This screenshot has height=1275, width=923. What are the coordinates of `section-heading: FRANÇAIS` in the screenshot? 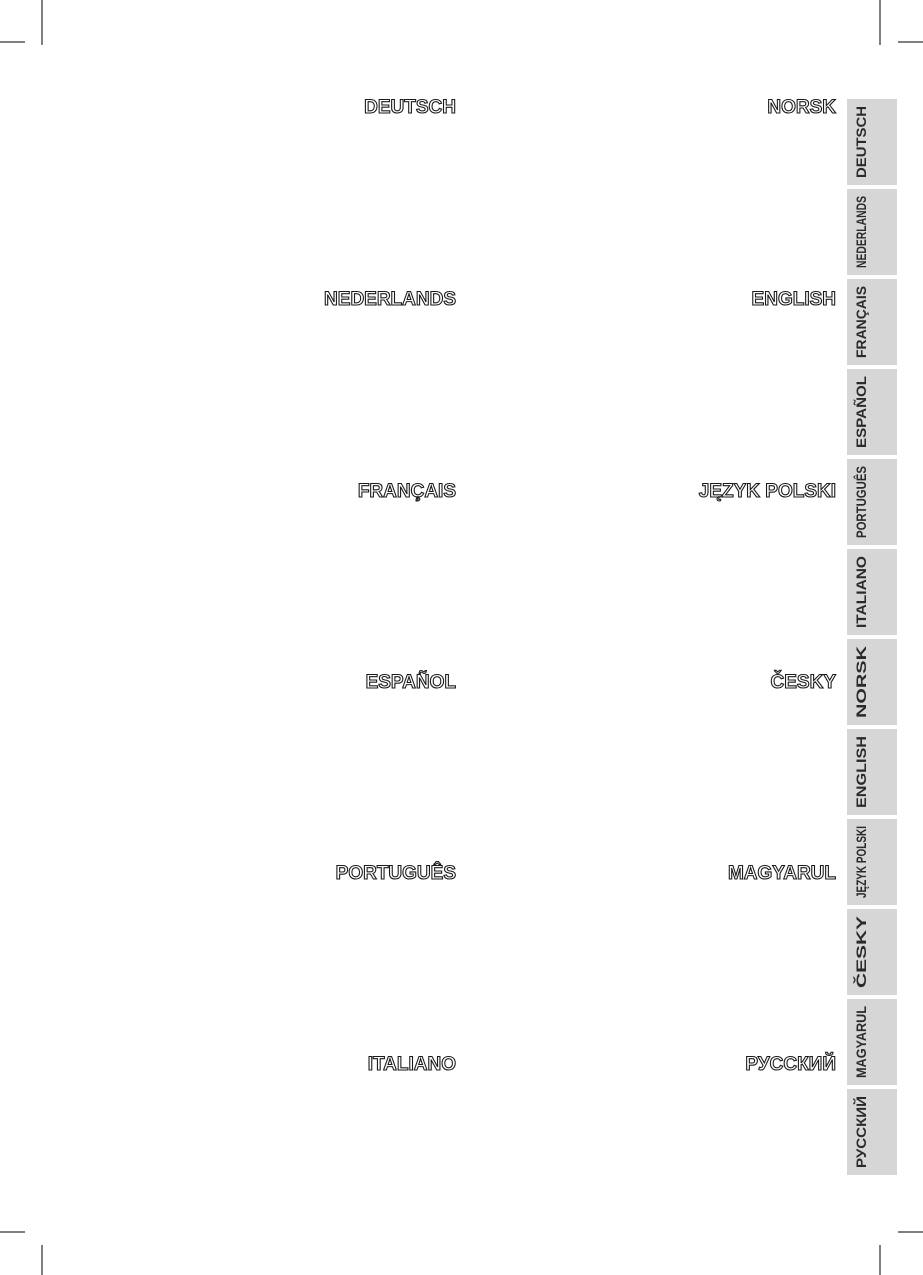 It's located at (407, 491).